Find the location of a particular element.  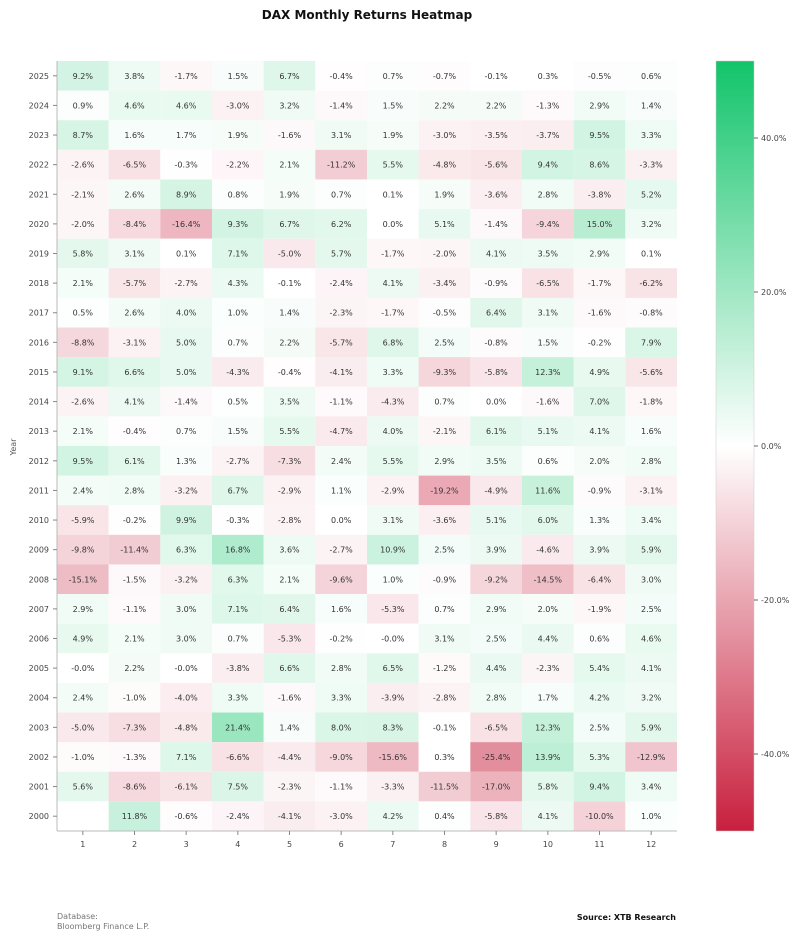

cell-label: -4.1% is located at coordinates (290, 816).